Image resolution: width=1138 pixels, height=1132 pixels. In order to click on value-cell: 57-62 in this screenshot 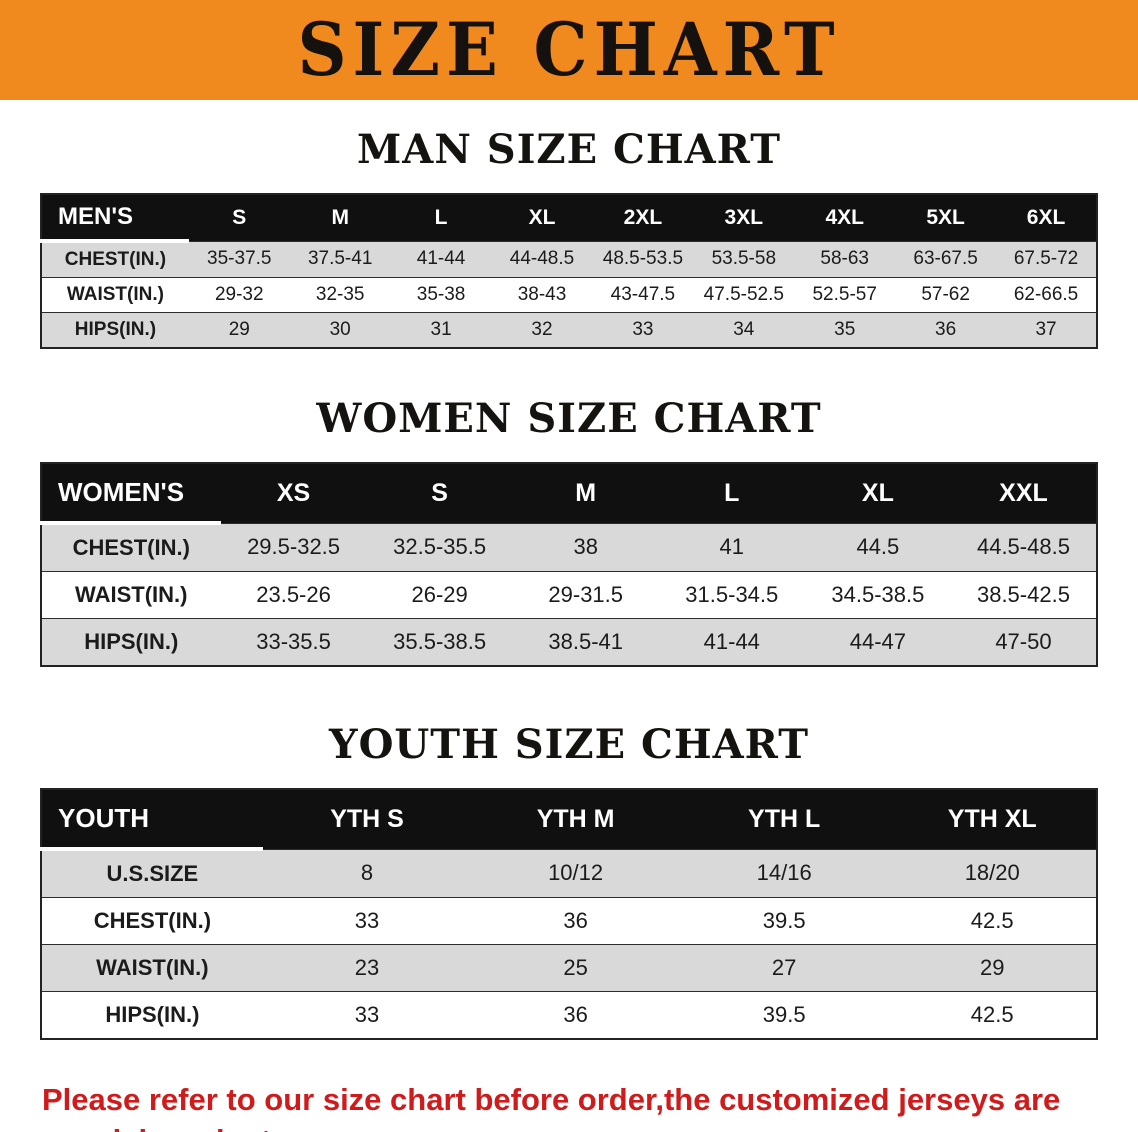, I will do `click(946, 295)`.